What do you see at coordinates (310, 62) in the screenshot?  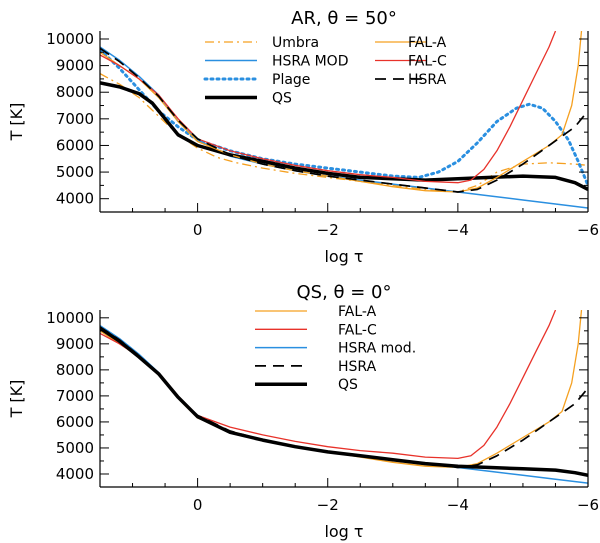 I see `panel-1-legend-label-hsra-mod: HSRA MOD` at bounding box center [310, 62].